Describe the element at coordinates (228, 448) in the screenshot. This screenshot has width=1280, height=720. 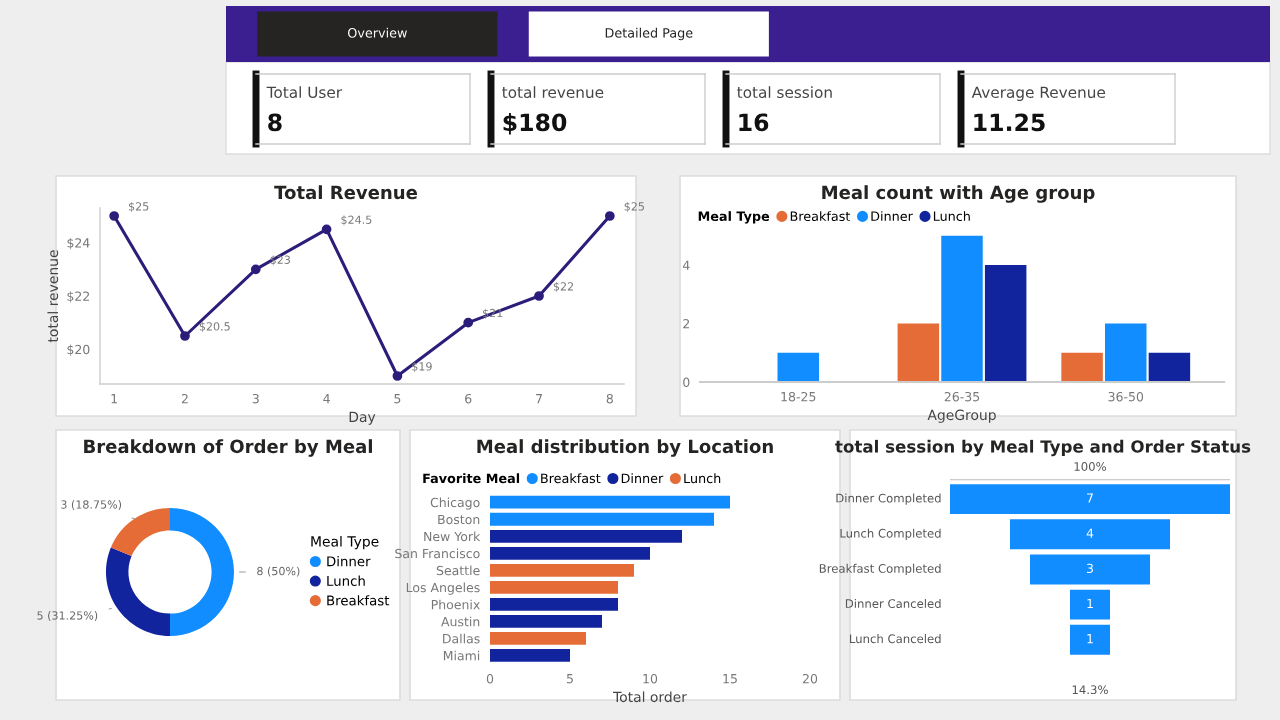
I see `chart-title: Breakdown of Order by Meal` at that location.